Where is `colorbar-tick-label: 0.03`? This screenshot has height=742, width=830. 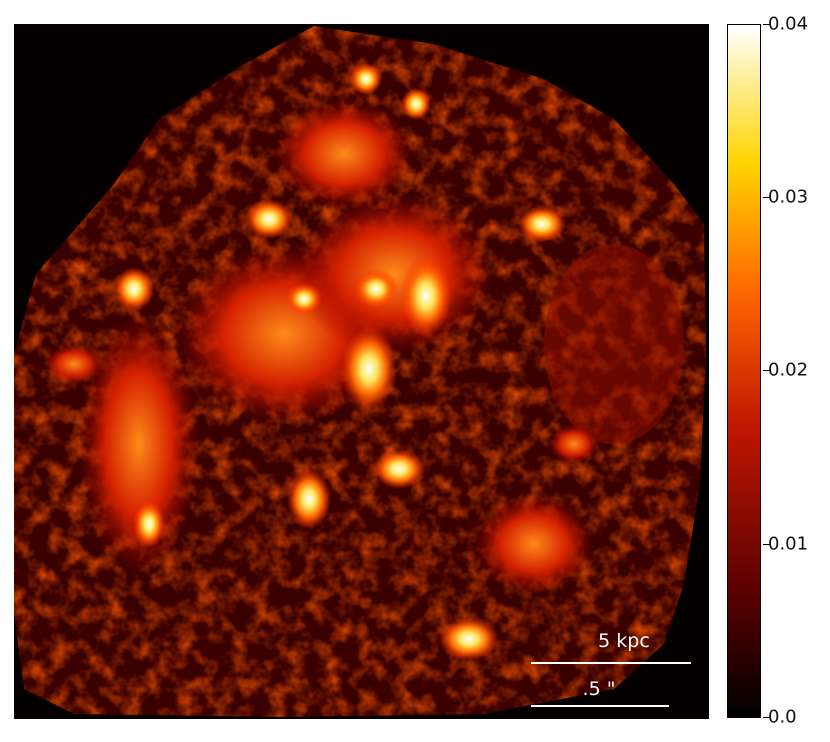
colorbar-tick-label: 0.03 is located at coordinates (788, 197).